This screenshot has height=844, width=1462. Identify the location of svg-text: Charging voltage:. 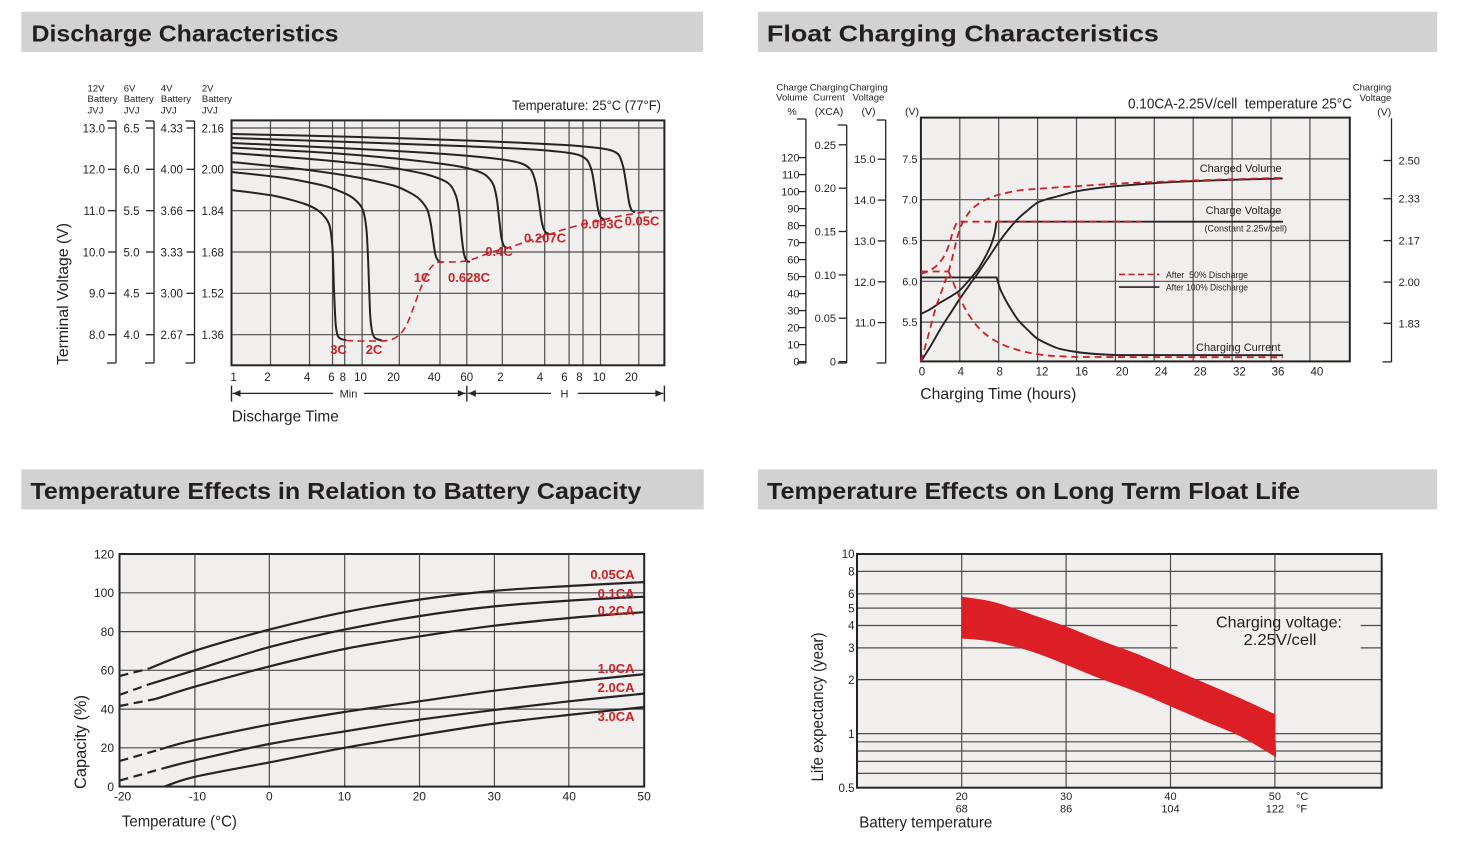
(1279, 623).